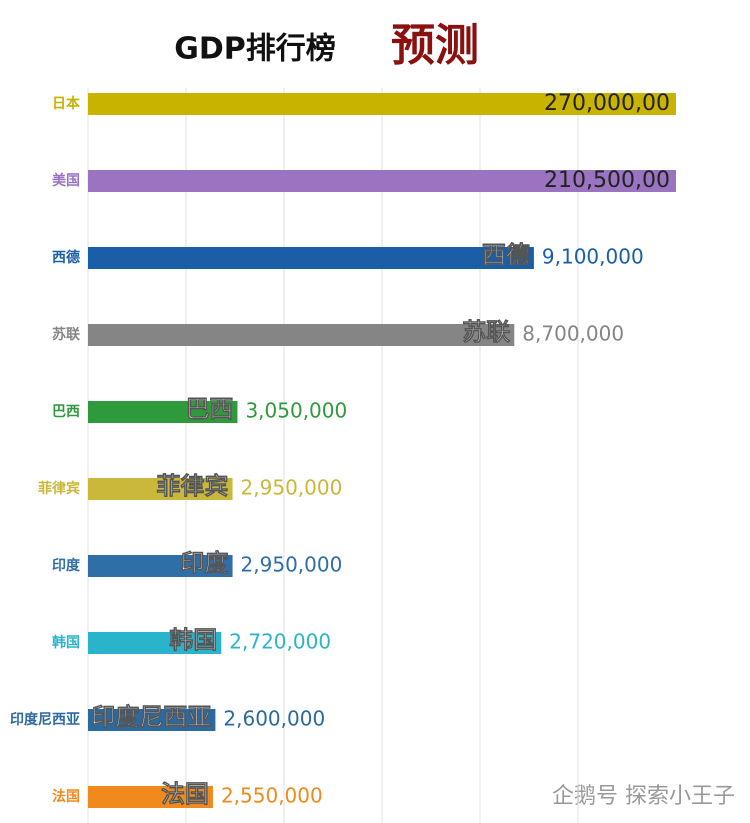 This screenshot has width=750, height=823. I want to click on bar-name: 印度尼西亚, so click(151, 717).